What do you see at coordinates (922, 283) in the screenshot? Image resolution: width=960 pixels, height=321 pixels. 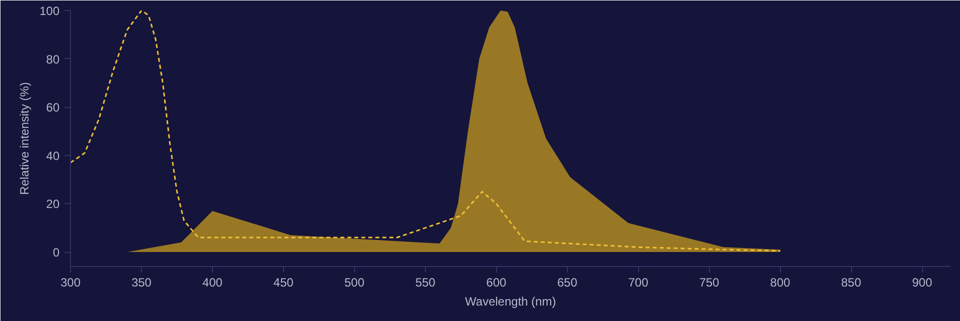 I see `x-tick-label: 900` at bounding box center [922, 283].